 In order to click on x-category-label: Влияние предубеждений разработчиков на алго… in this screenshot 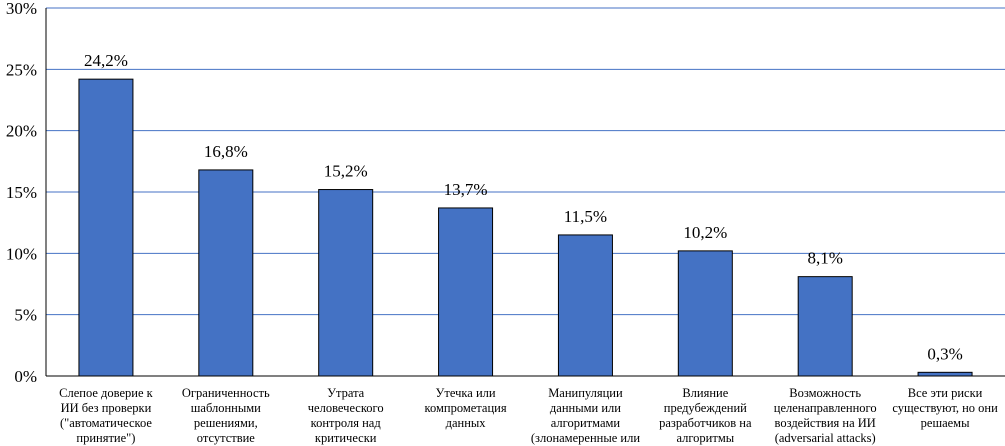, I will do `click(705, 415)`.